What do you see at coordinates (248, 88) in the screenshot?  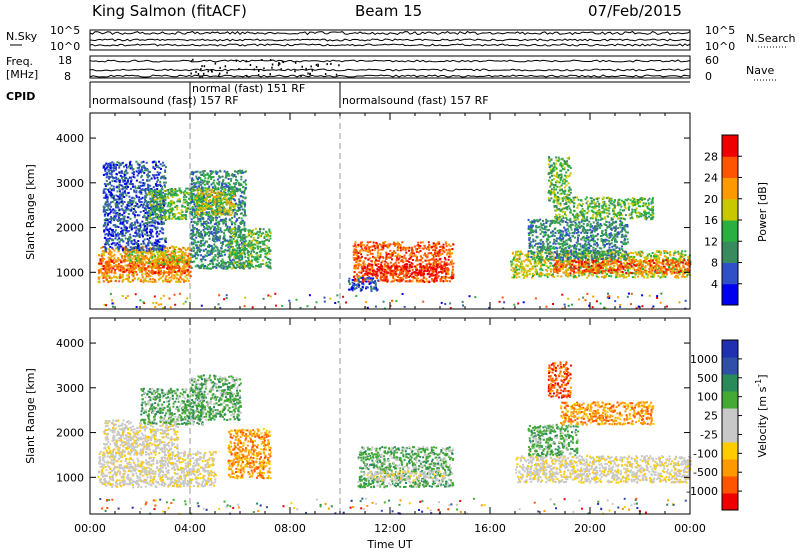 I see `cpid-segment-label: normal (fast) 151 RF` at bounding box center [248, 88].